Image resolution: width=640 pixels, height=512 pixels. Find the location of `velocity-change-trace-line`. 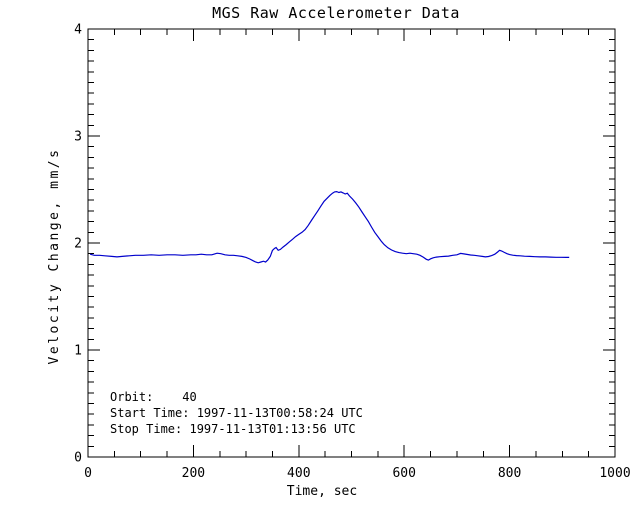

velocity-change-trace-line is located at coordinates (329, 227).